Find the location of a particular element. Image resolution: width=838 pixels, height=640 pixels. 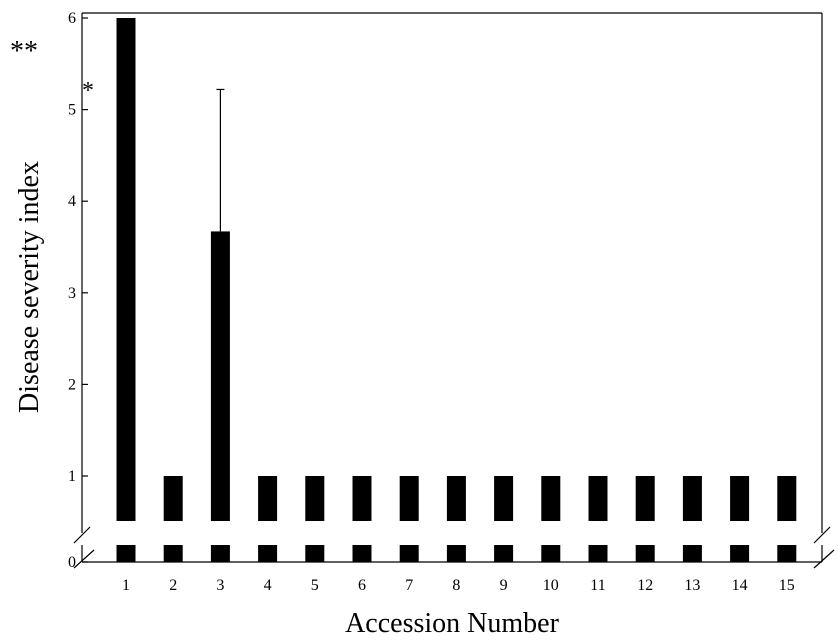

y-tick-label: 3 is located at coordinates (72, 293).